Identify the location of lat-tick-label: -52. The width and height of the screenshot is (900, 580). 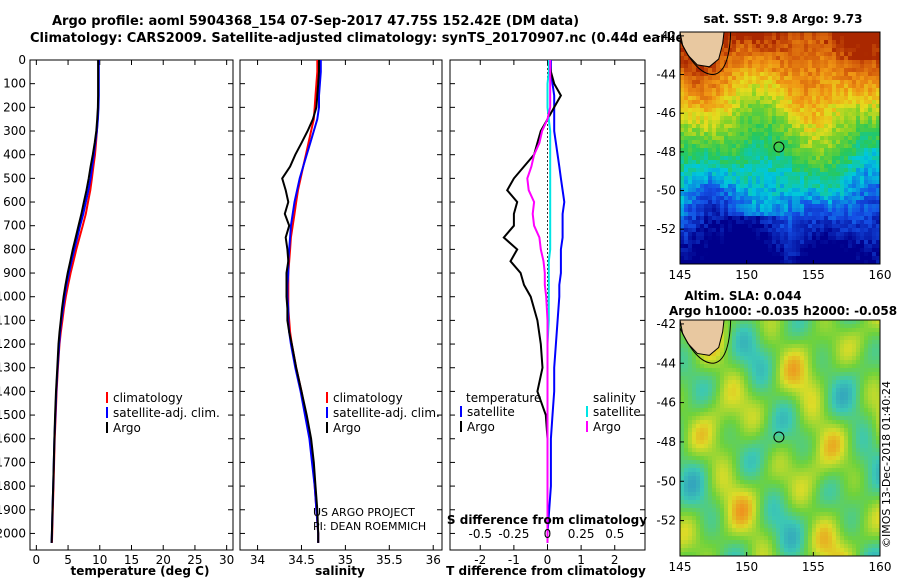
(666, 229).